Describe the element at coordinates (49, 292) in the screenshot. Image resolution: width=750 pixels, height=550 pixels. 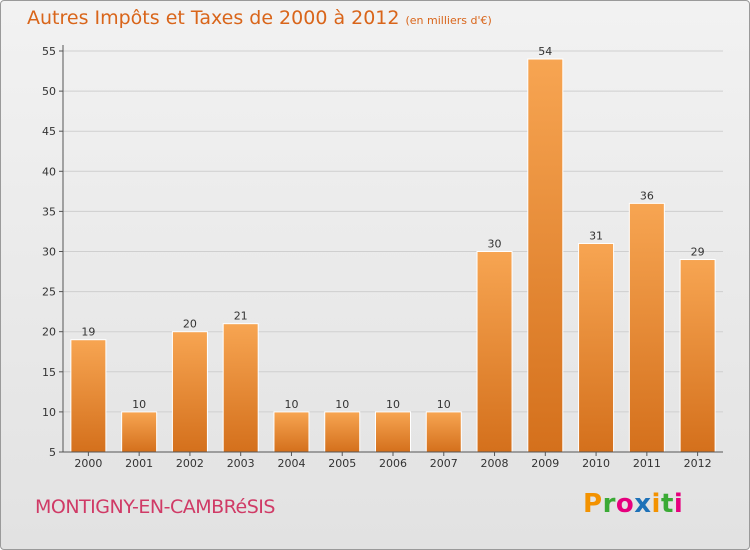
I see `y-tick-label: 25` at that location.